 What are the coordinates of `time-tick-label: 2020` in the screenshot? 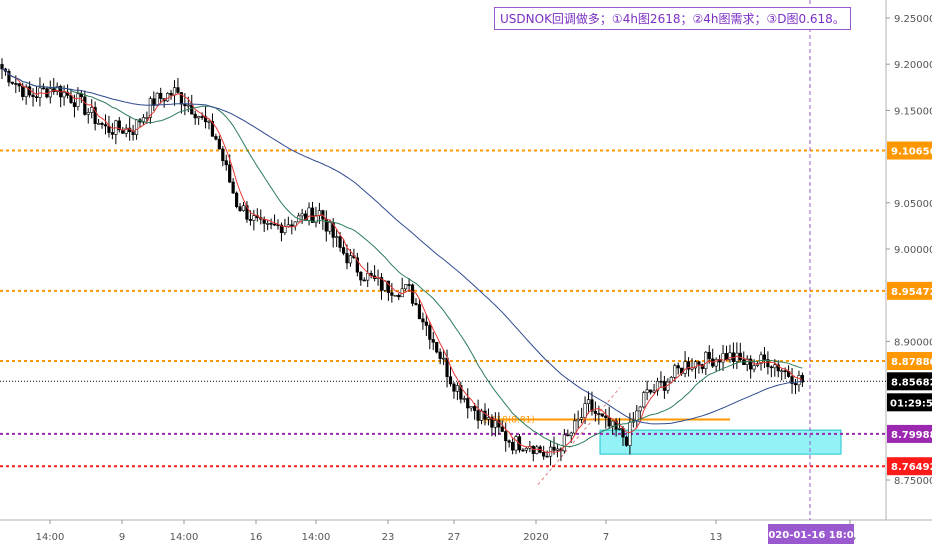 It's located at (535, 537).